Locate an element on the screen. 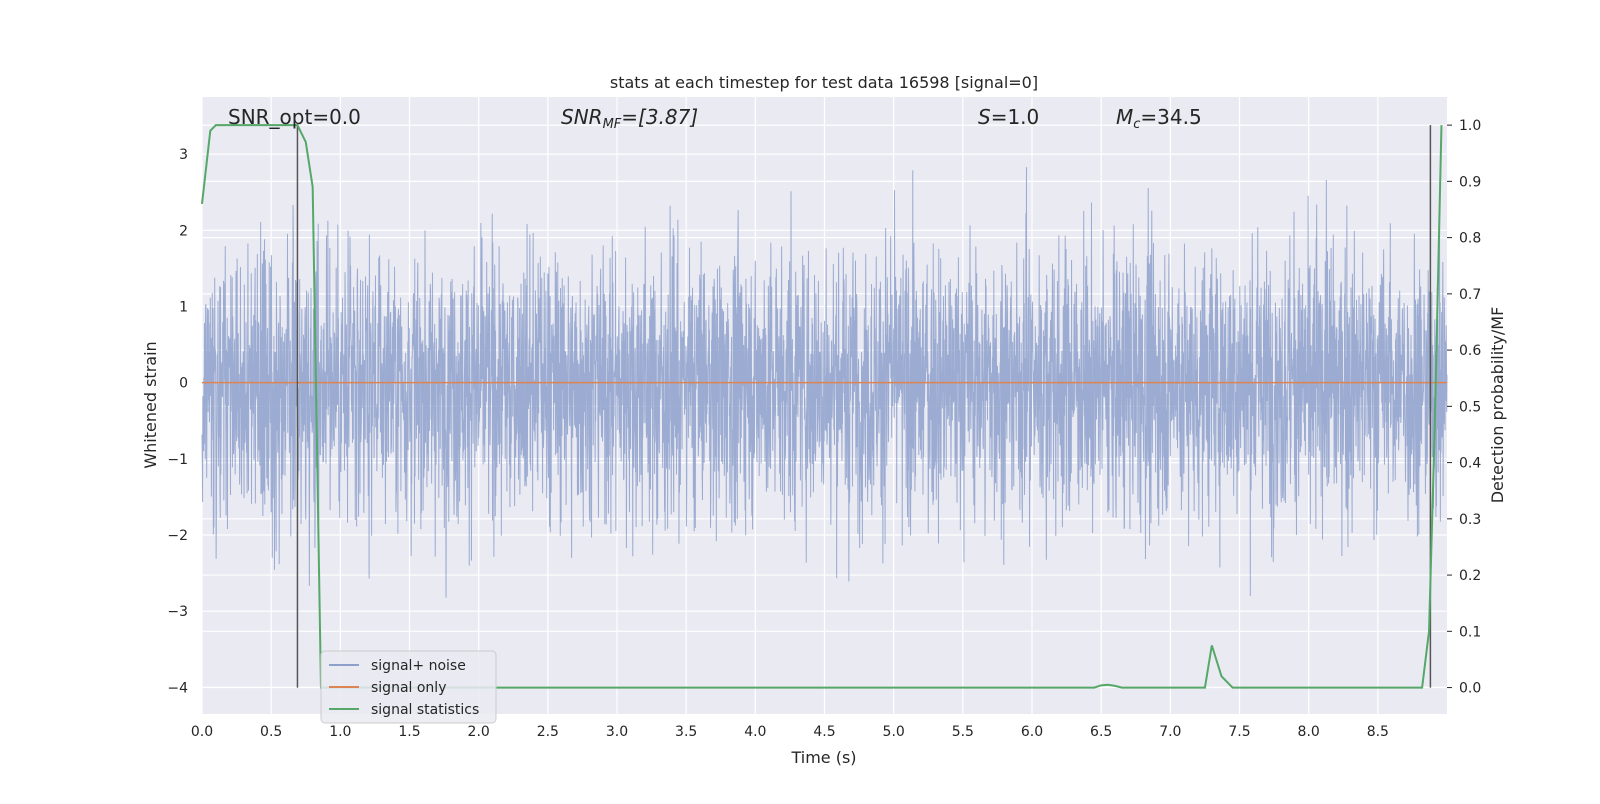 This screenshot has height=804, width=1600. legend-box is located at coordinates (408, 687).